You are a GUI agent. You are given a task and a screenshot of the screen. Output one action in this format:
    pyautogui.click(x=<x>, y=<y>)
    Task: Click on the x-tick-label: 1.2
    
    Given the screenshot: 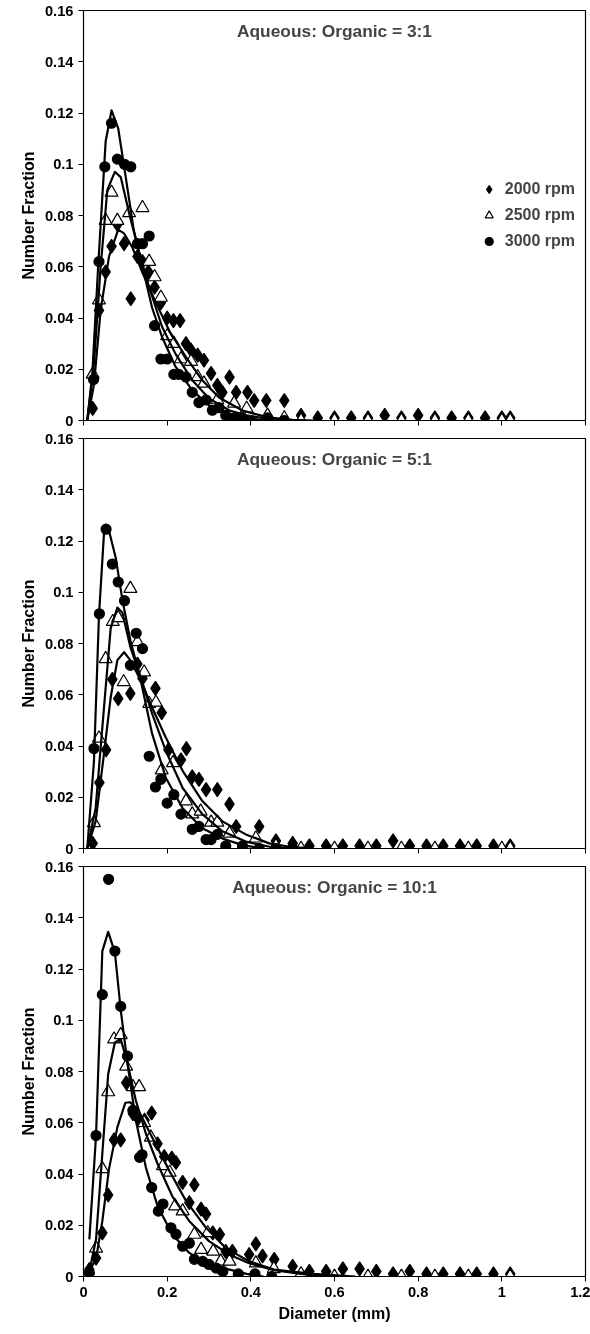 What is the action you would take?
    pyautogui.click(x=580, y=1291)
    